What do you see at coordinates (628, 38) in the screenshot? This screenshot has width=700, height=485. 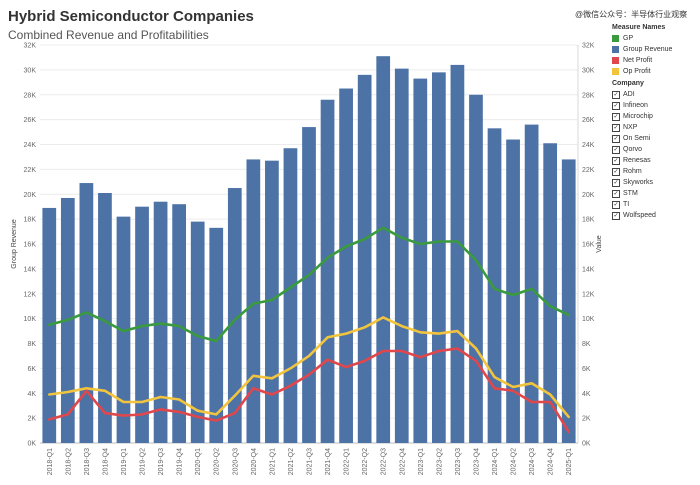 I see `legend-label: GP` at bounding box center [628, 38].